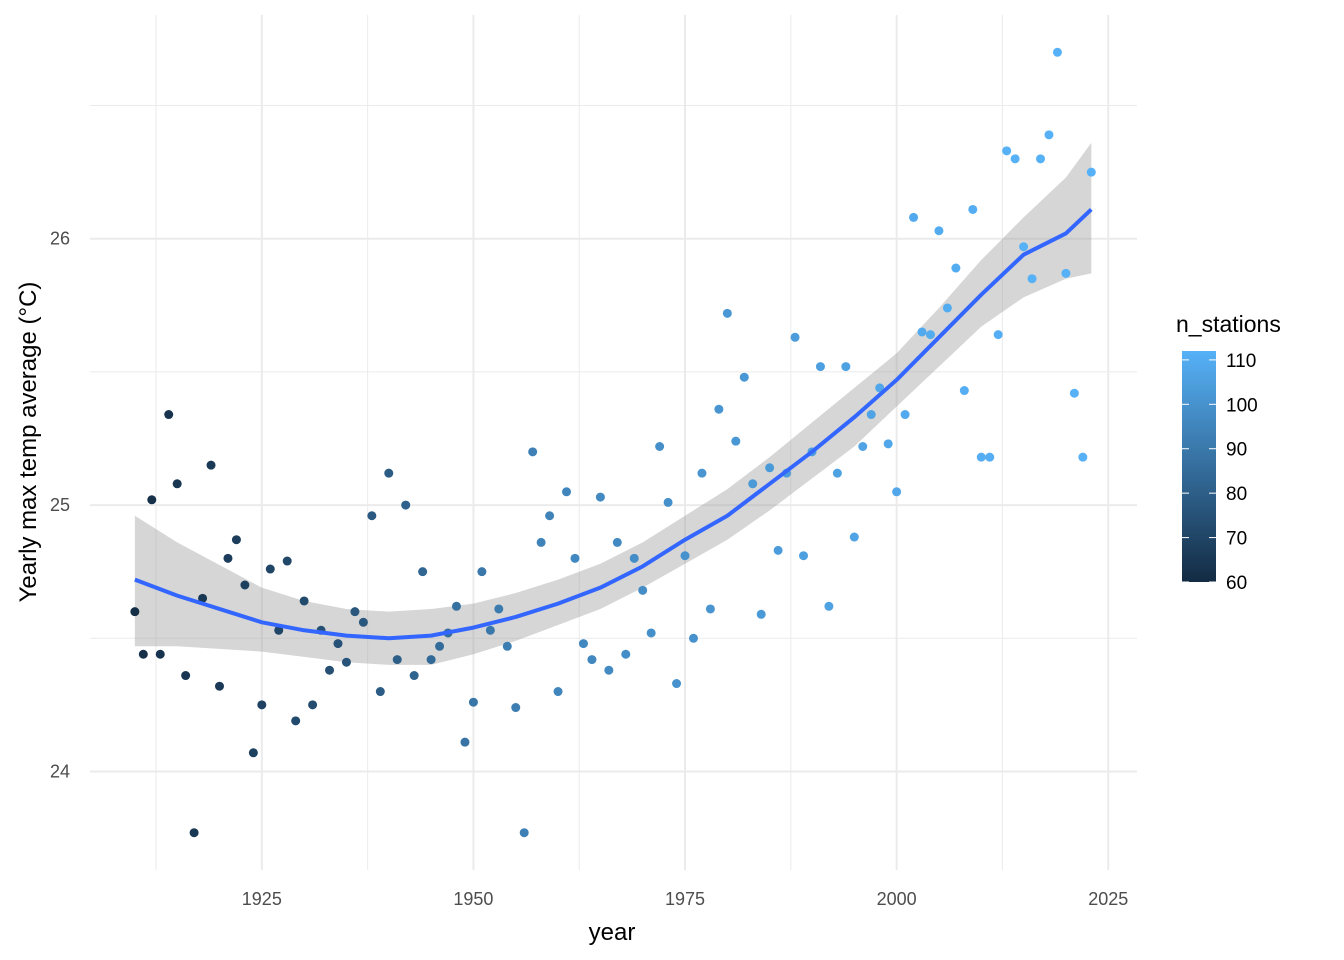  What do you see at coordinates (1220, 472) in the screenshot?
I see `legend: 60 70 80 90 100 110` at bounding box center [1220, 472].